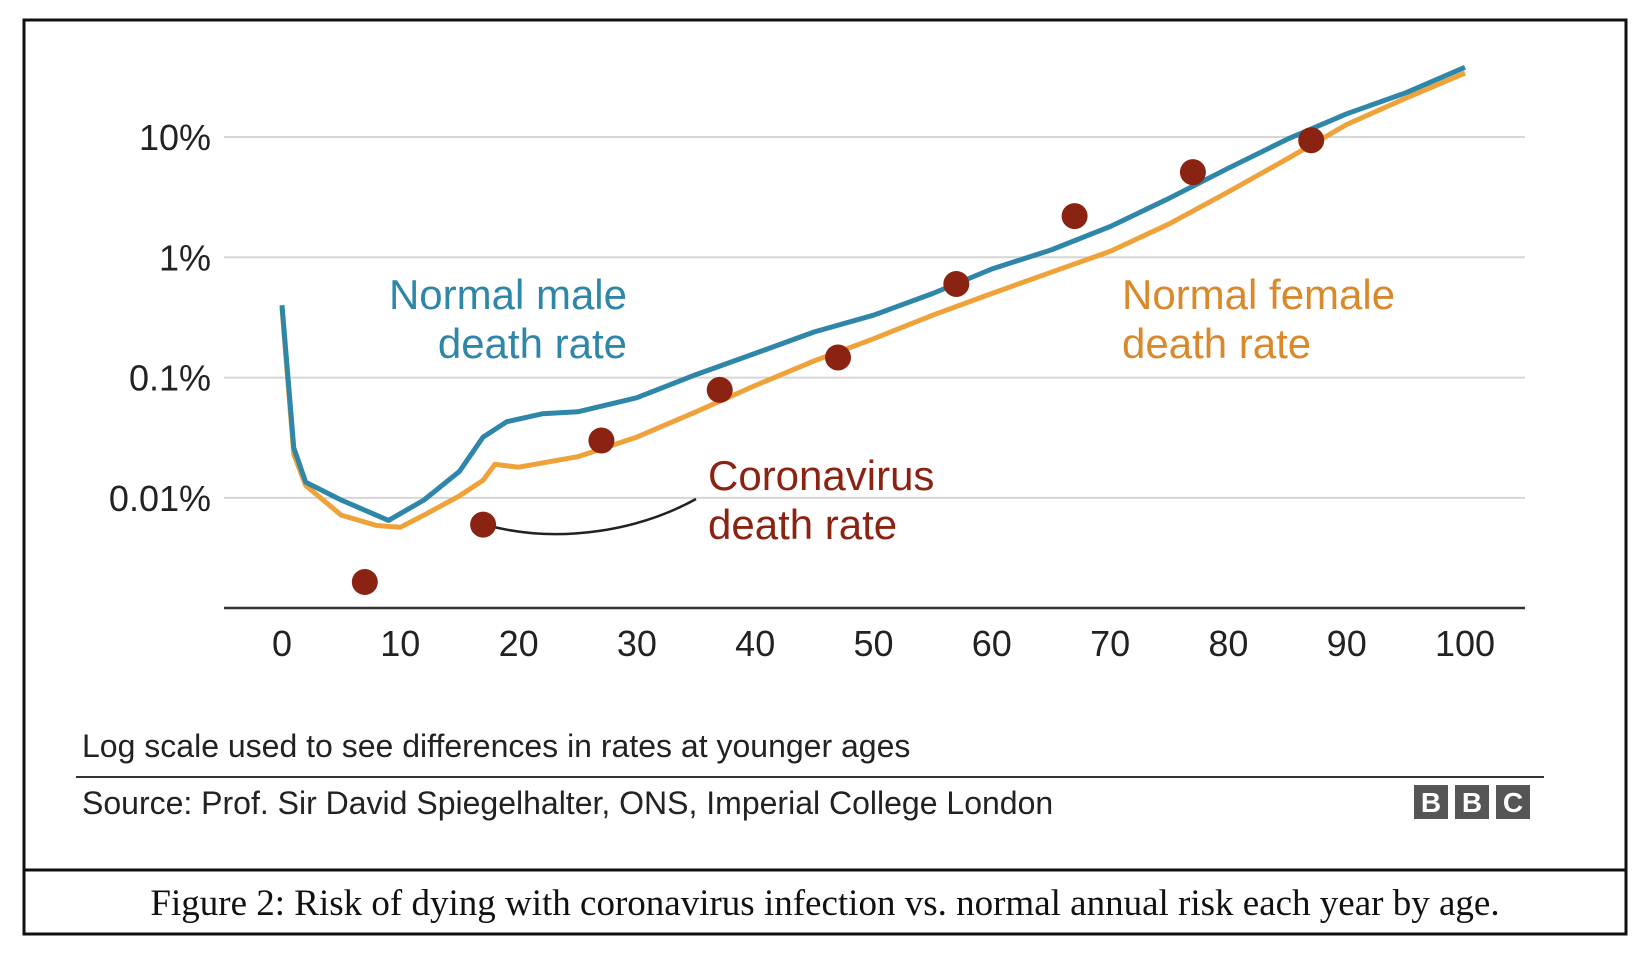  I want to click on coronavirus-label-line1: Coronavirus, so click(821, 475).